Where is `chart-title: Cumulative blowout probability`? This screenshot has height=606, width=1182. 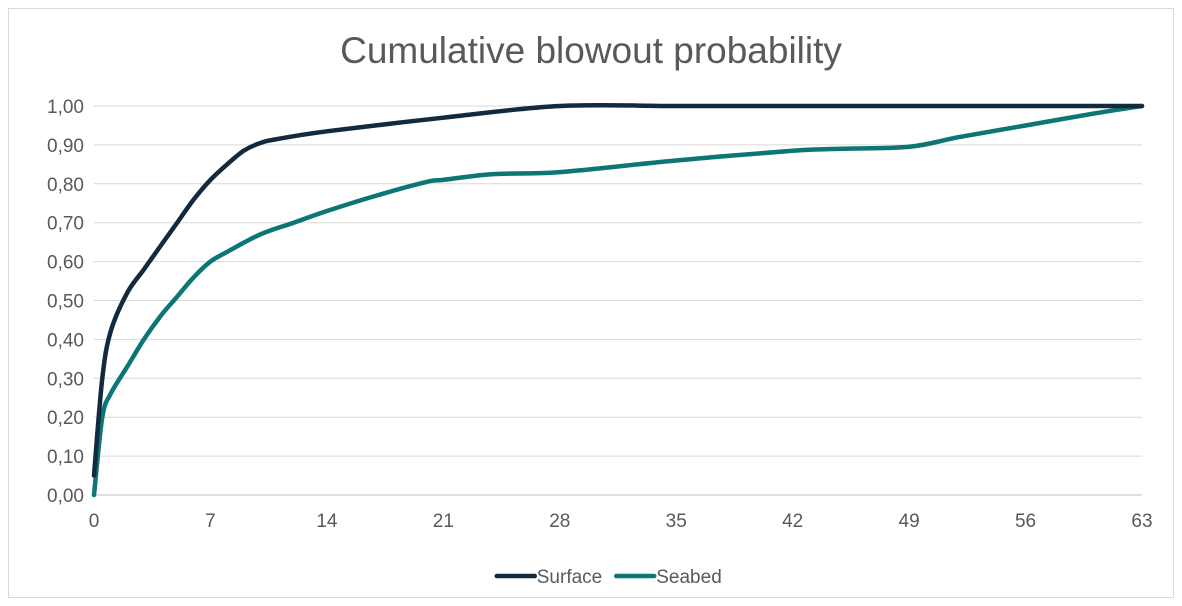 chart-title: Cumulative blowout probability is located at coordinates (591, 50).